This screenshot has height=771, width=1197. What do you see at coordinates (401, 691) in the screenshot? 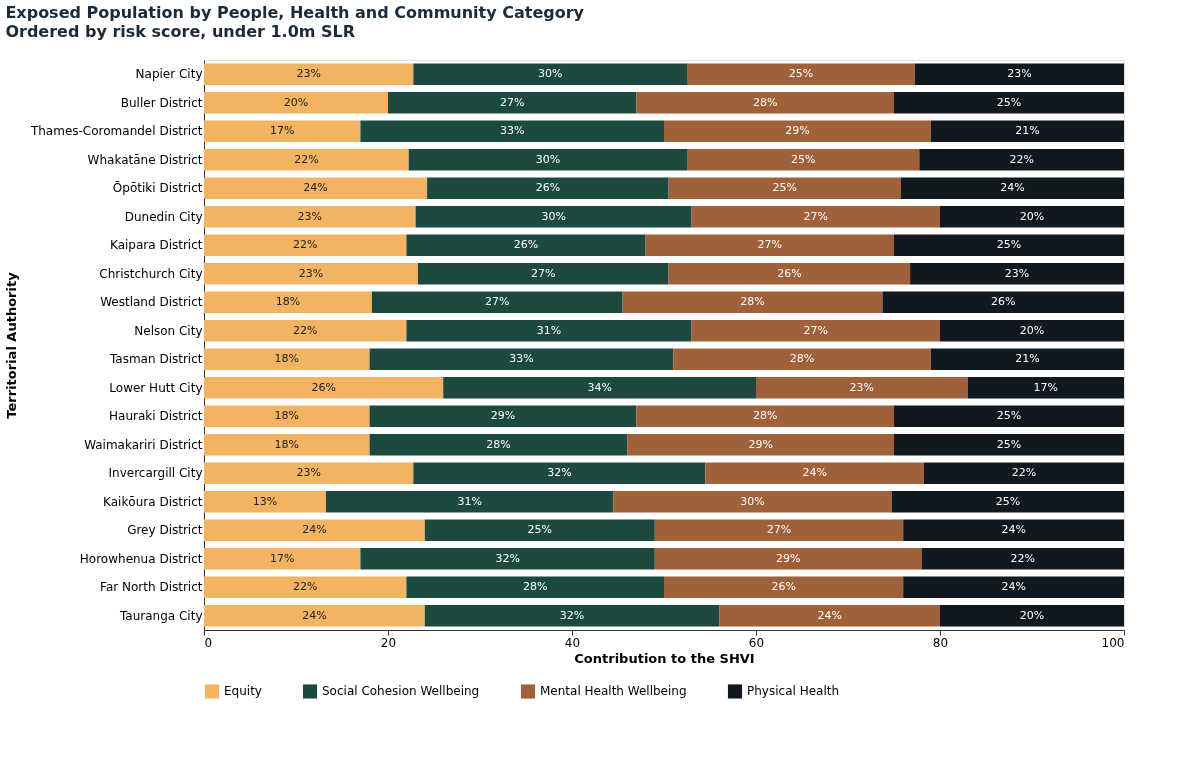
I see `legend-label: Social Cohesion Wellbeing` at bounding box center [401, 691].